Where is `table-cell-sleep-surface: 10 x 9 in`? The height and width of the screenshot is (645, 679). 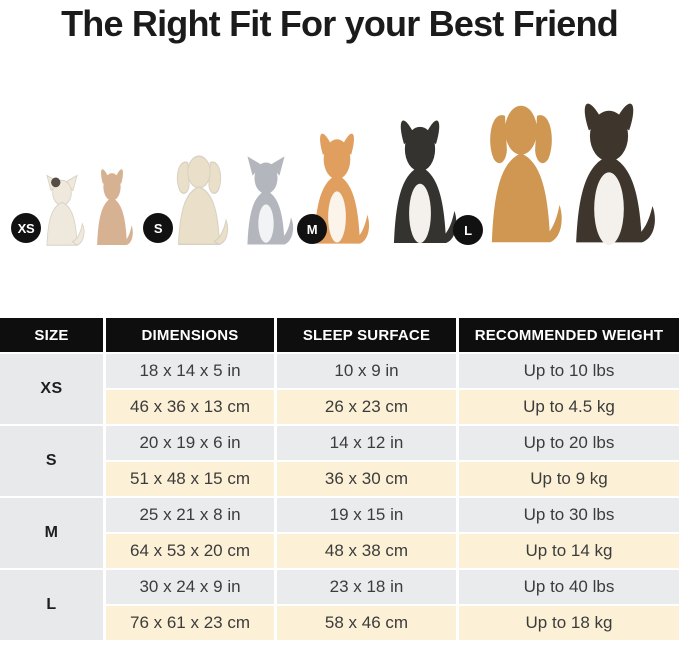
table-cell-sleep-surface: 10 x 9 in is located at coordinates (366, 371).